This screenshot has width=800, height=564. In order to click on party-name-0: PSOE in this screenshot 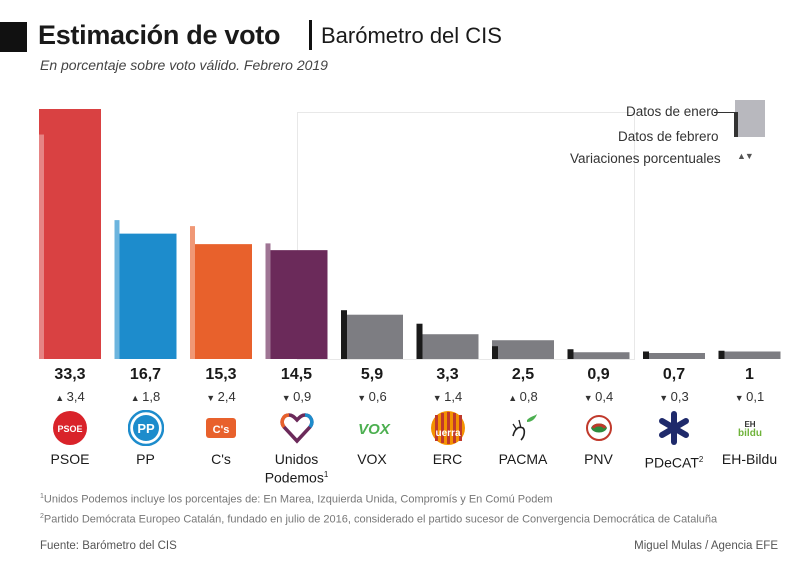, I will do `click(70, 459)`.